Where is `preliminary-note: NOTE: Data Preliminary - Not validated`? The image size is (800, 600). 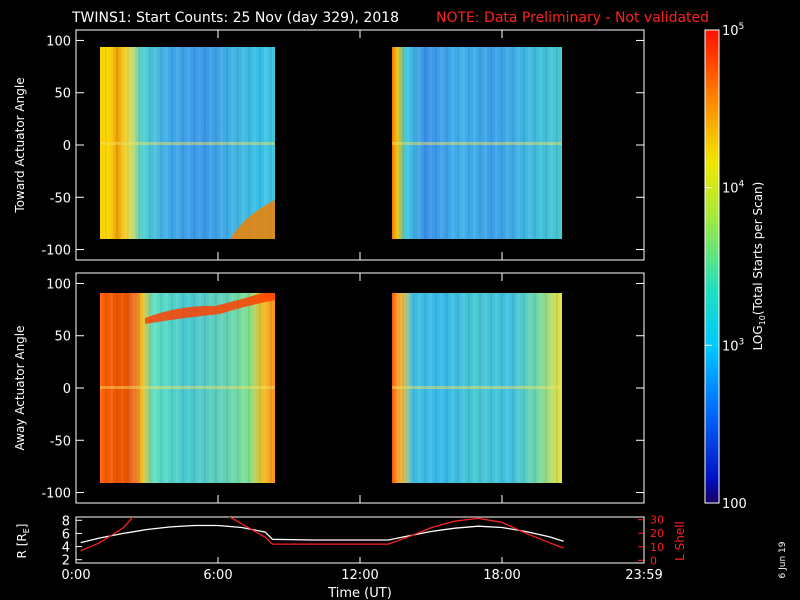
preliminary-note: NOTE: Data Preliminary - Not validated is located at coordinates (572, 18).